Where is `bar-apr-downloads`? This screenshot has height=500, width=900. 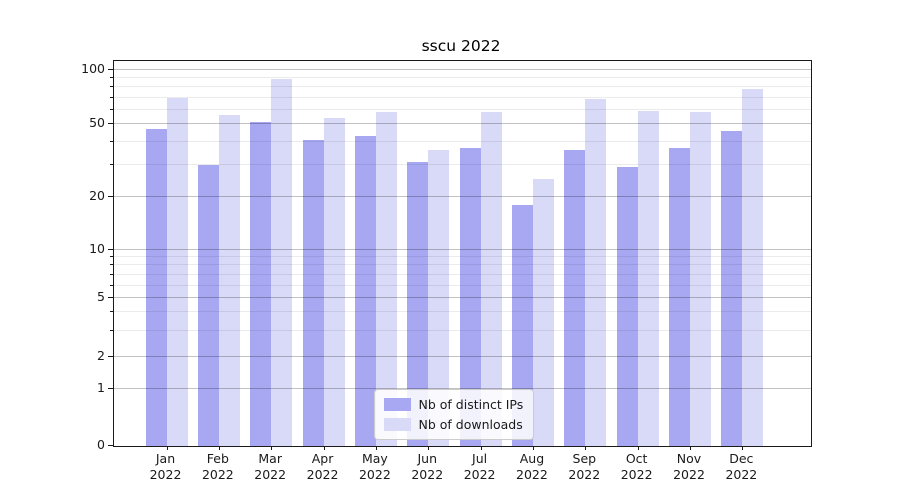 bar-apr-downloads is located at coordinates (334, 282).